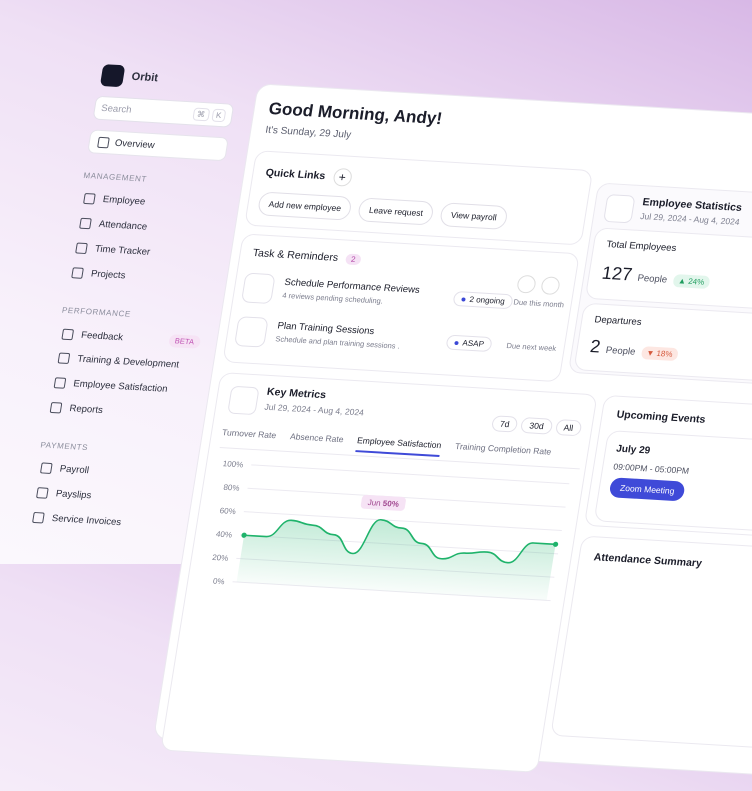  Describe the element at coordinates (647, 489) in the screenshot. I see `event-button: Zoom Meeting` at that location.